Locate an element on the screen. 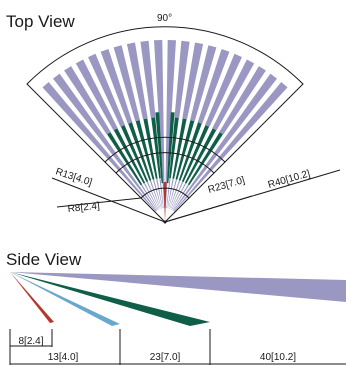 Image resolution: width=346 pixels, height=365 pixels. side-beam-red is located at coordinates (32, 297).